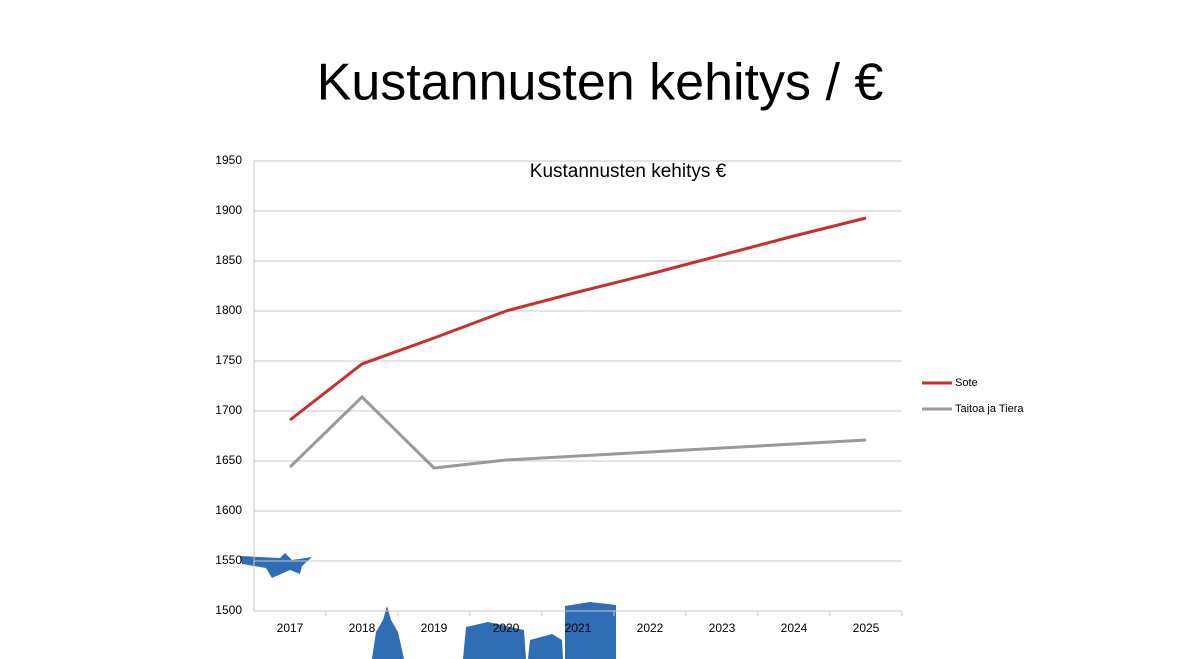 The height and width of the screenshot is (659, 1198). Describe the element at coordinates (228, 460) in the screenshot. I see `y-tick-label: 1650` at that location.